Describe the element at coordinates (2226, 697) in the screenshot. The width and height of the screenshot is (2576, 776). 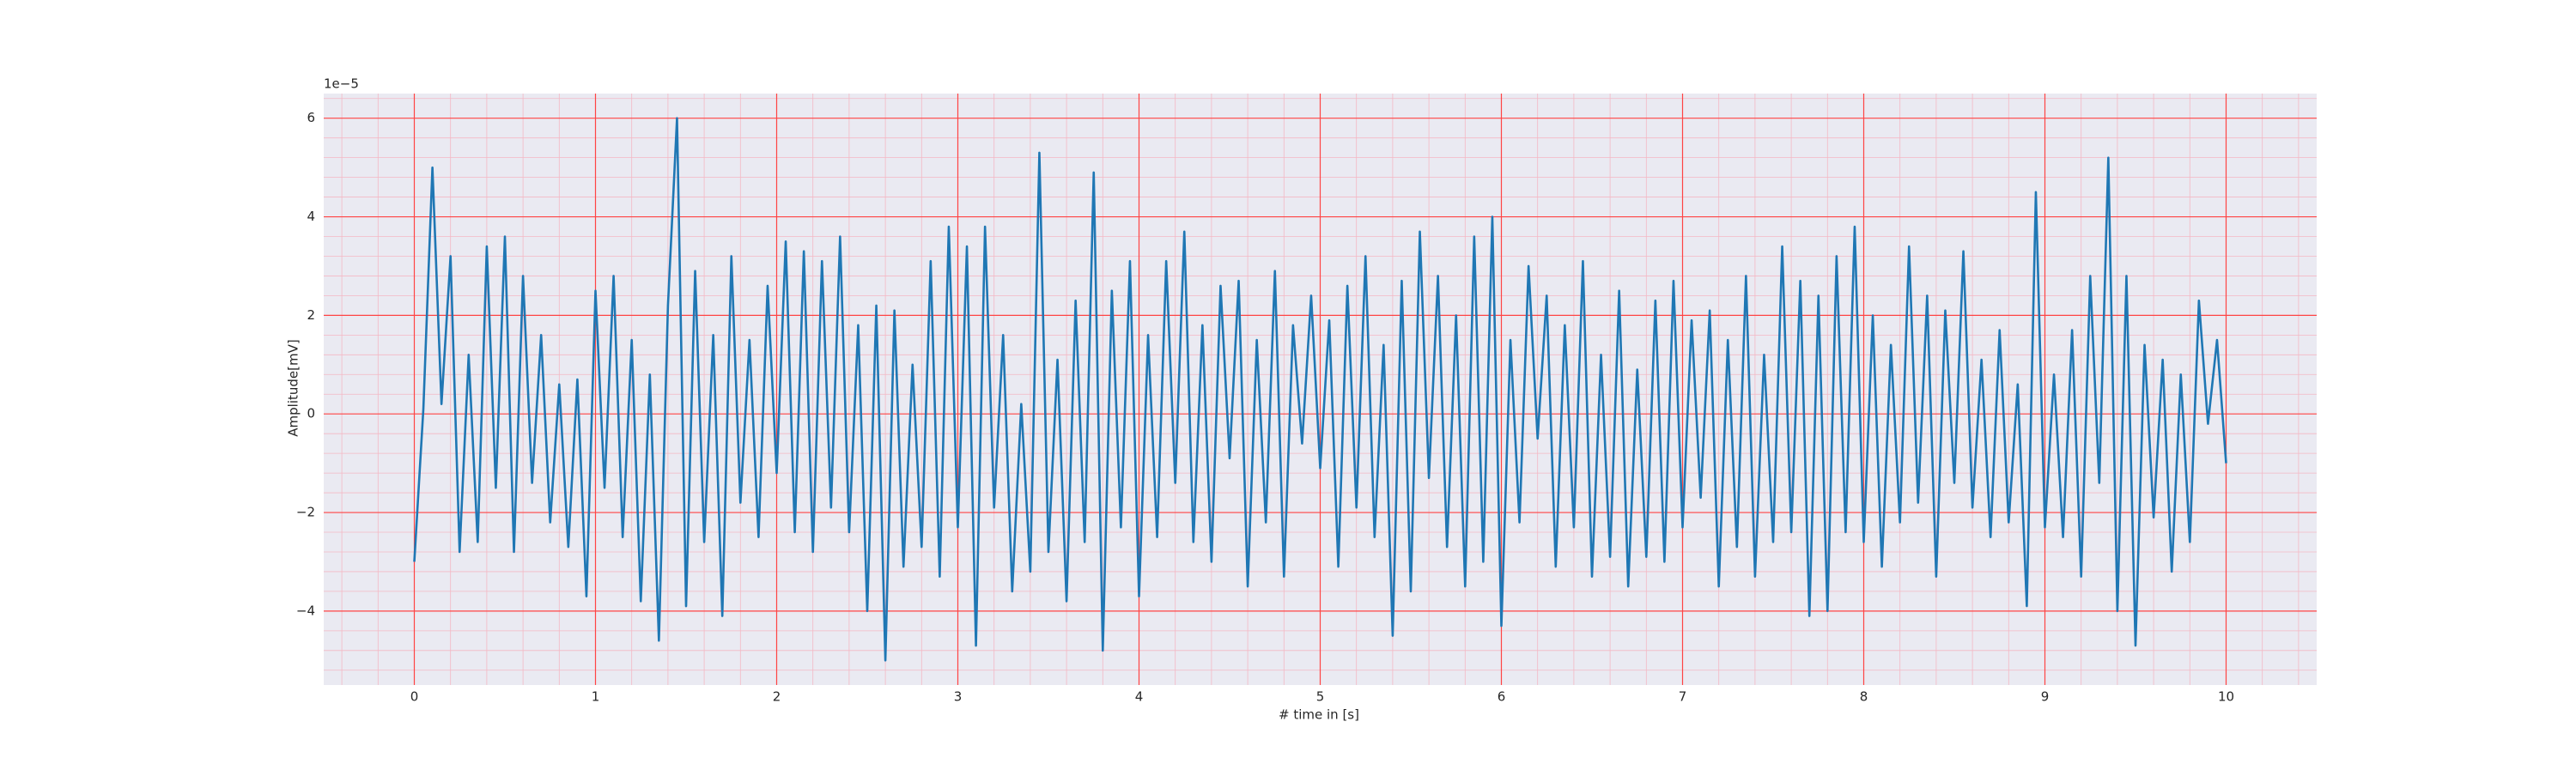
I see `x-tick-label: 10` at that location.